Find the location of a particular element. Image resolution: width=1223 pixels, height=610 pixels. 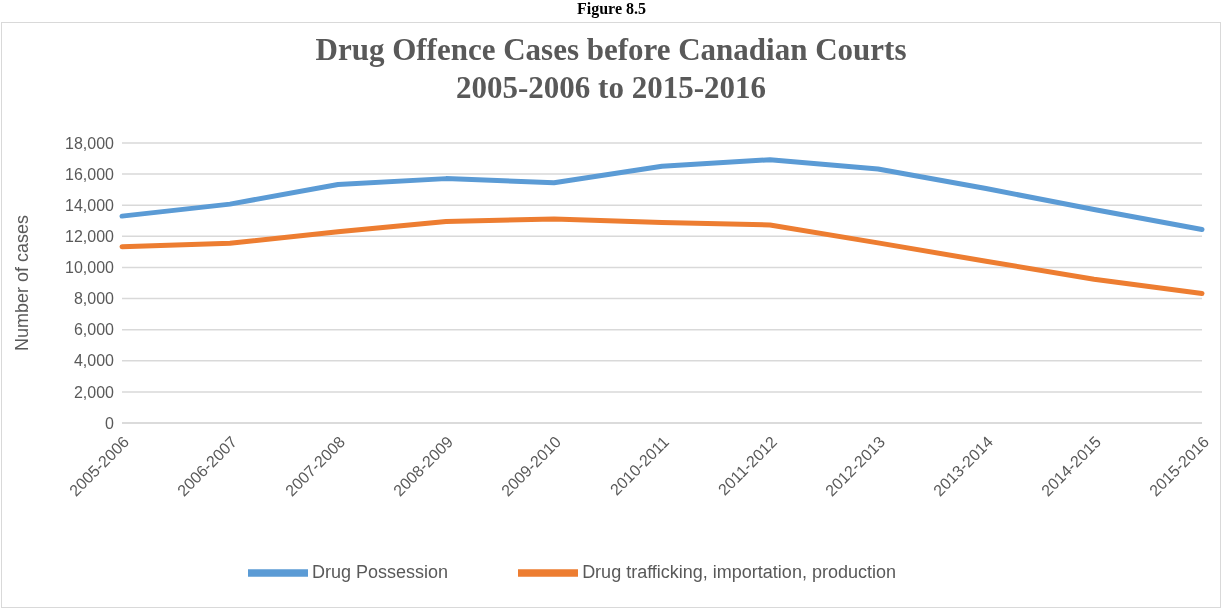

caption: Figure 8.5 is located at coordinates (611, 9).